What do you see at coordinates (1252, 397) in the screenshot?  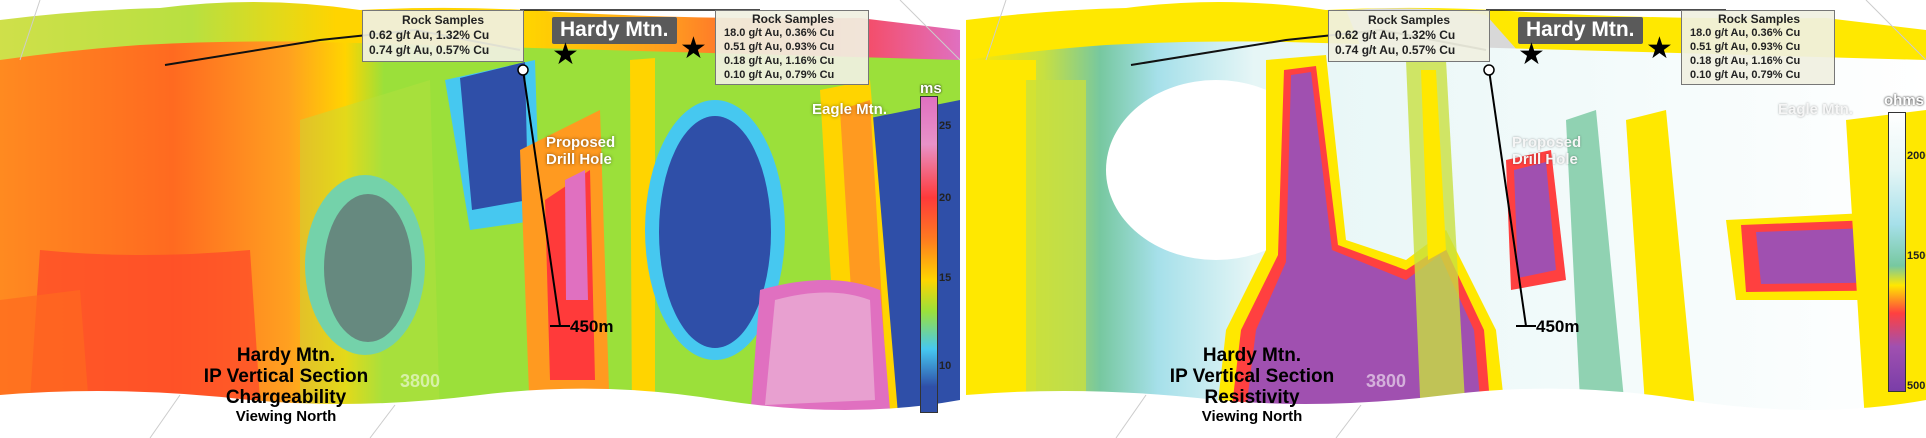 I see `title-line: Resistivity` at bounding box center [1252, 397].